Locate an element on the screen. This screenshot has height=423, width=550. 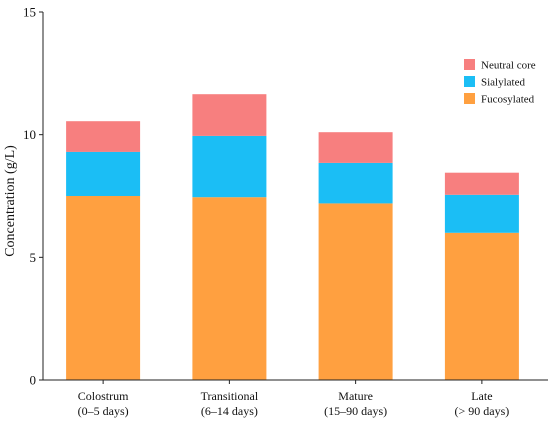
category-label-1-line2: (6–14 days) is located at coordinates (229, 411).